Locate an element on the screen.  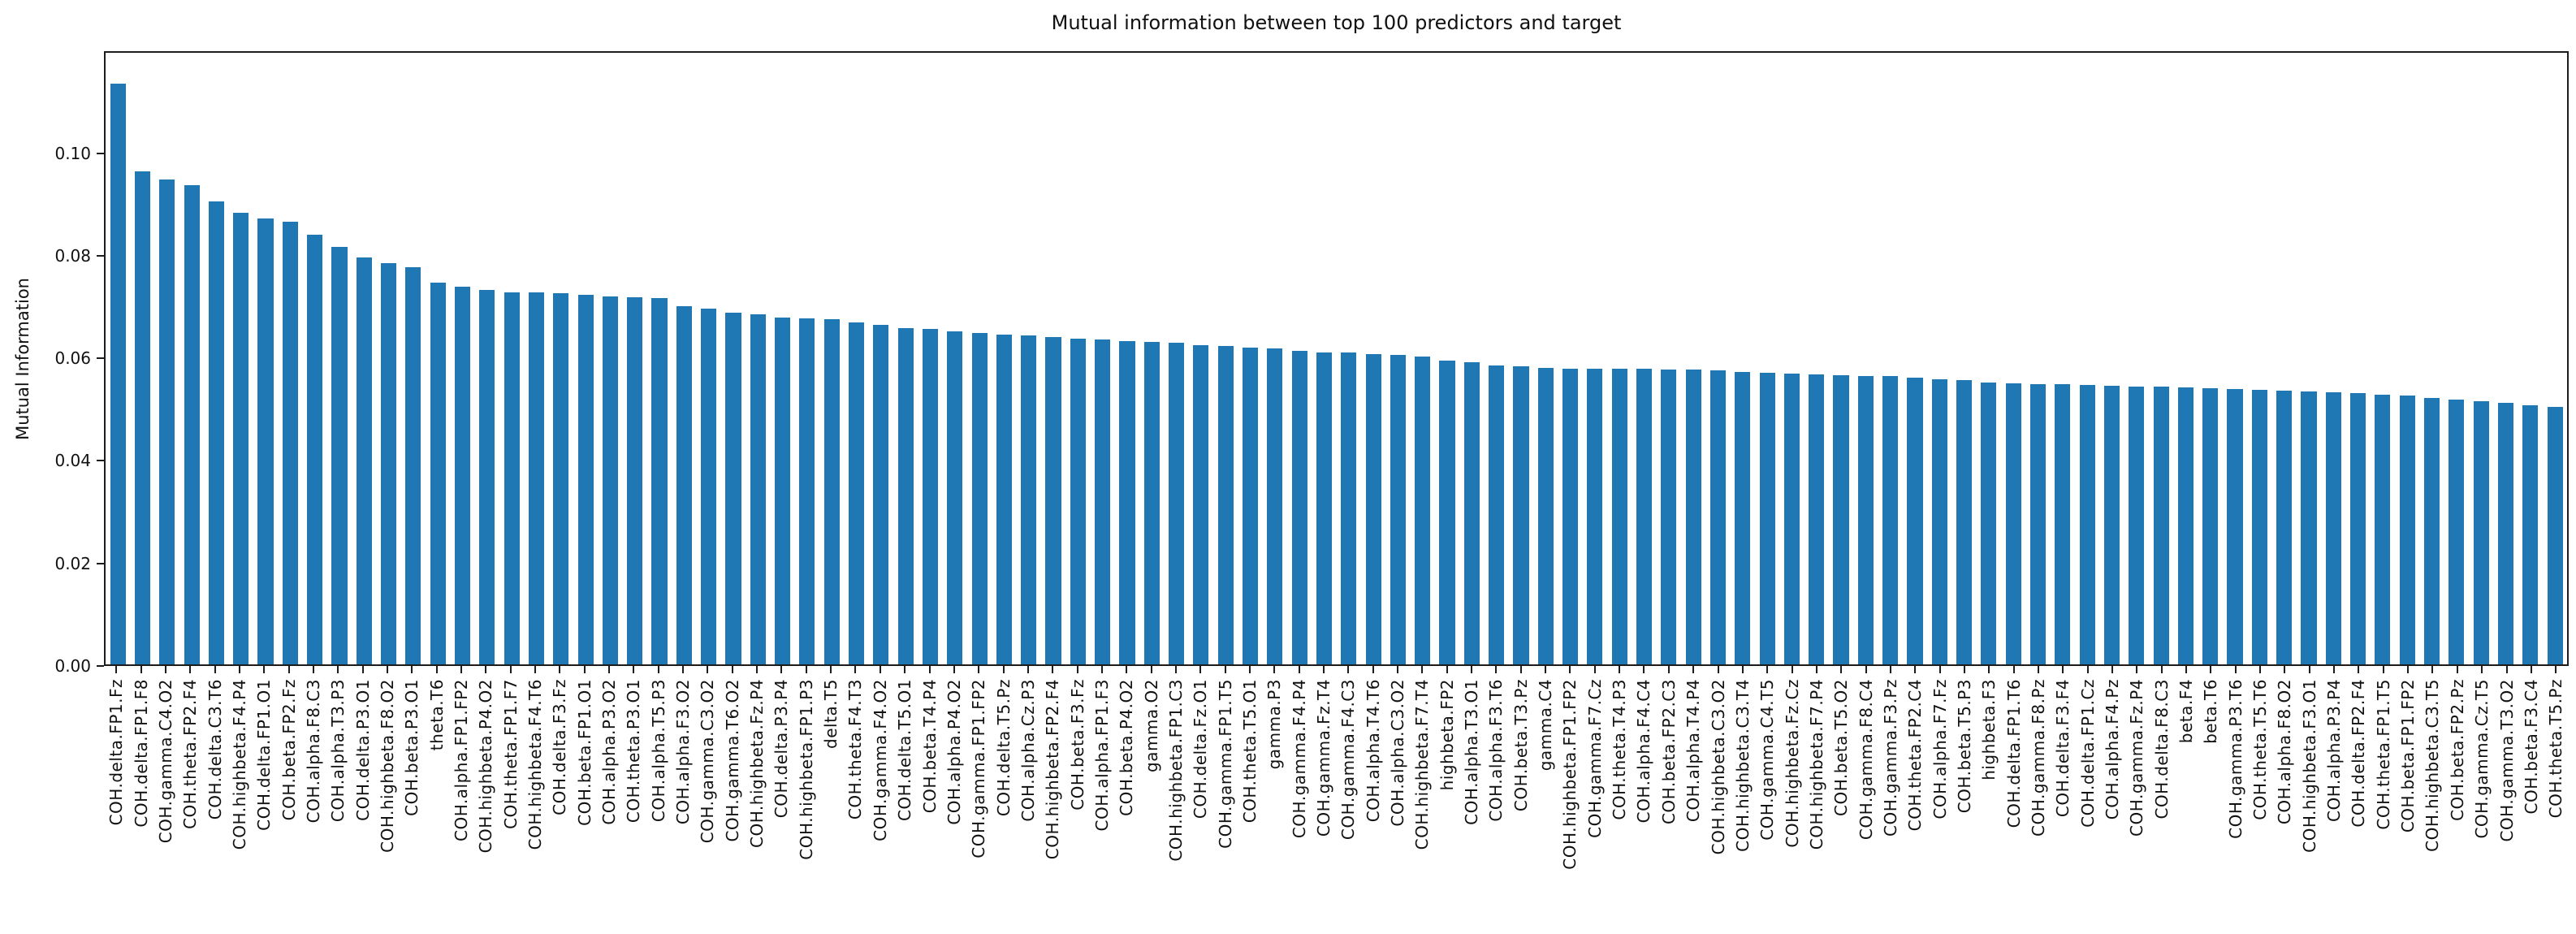
x-label-slot: COH.alpha.T5.P3 is located at coordinates (659, 798).